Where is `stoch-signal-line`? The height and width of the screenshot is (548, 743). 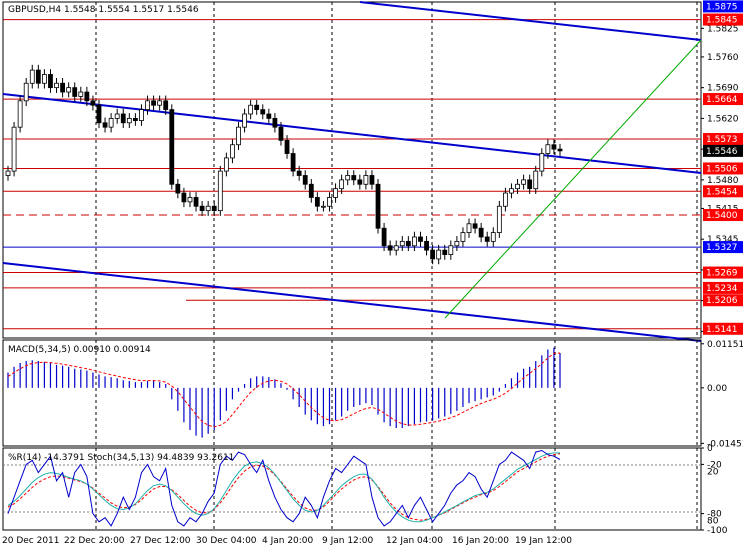 stoch-signal-line is located at coordinates (284, 487).